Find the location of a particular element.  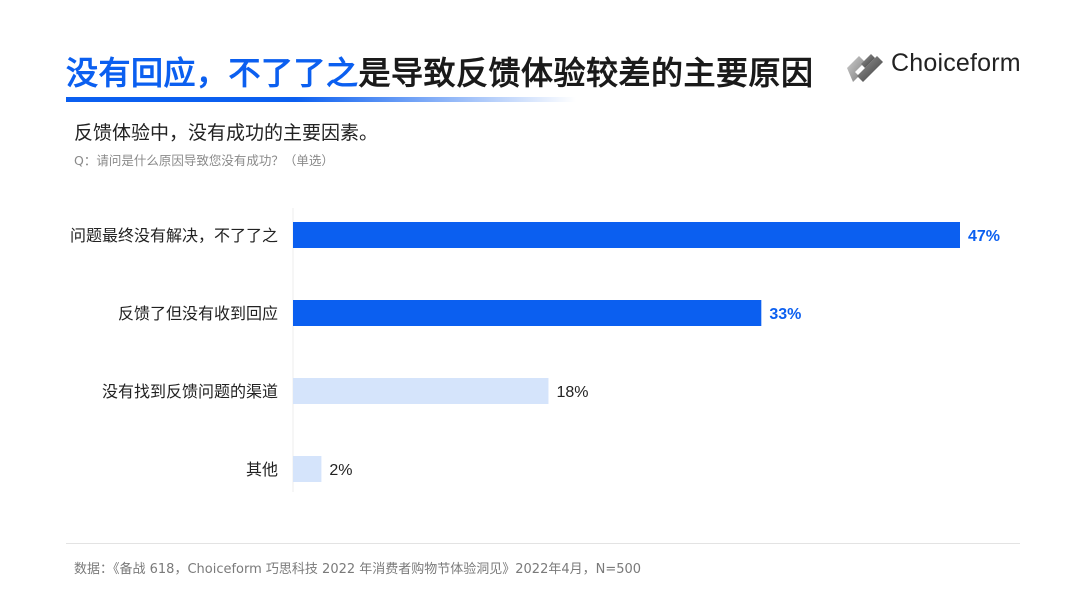

value-label: 47% is located at coordinates (984, 236).